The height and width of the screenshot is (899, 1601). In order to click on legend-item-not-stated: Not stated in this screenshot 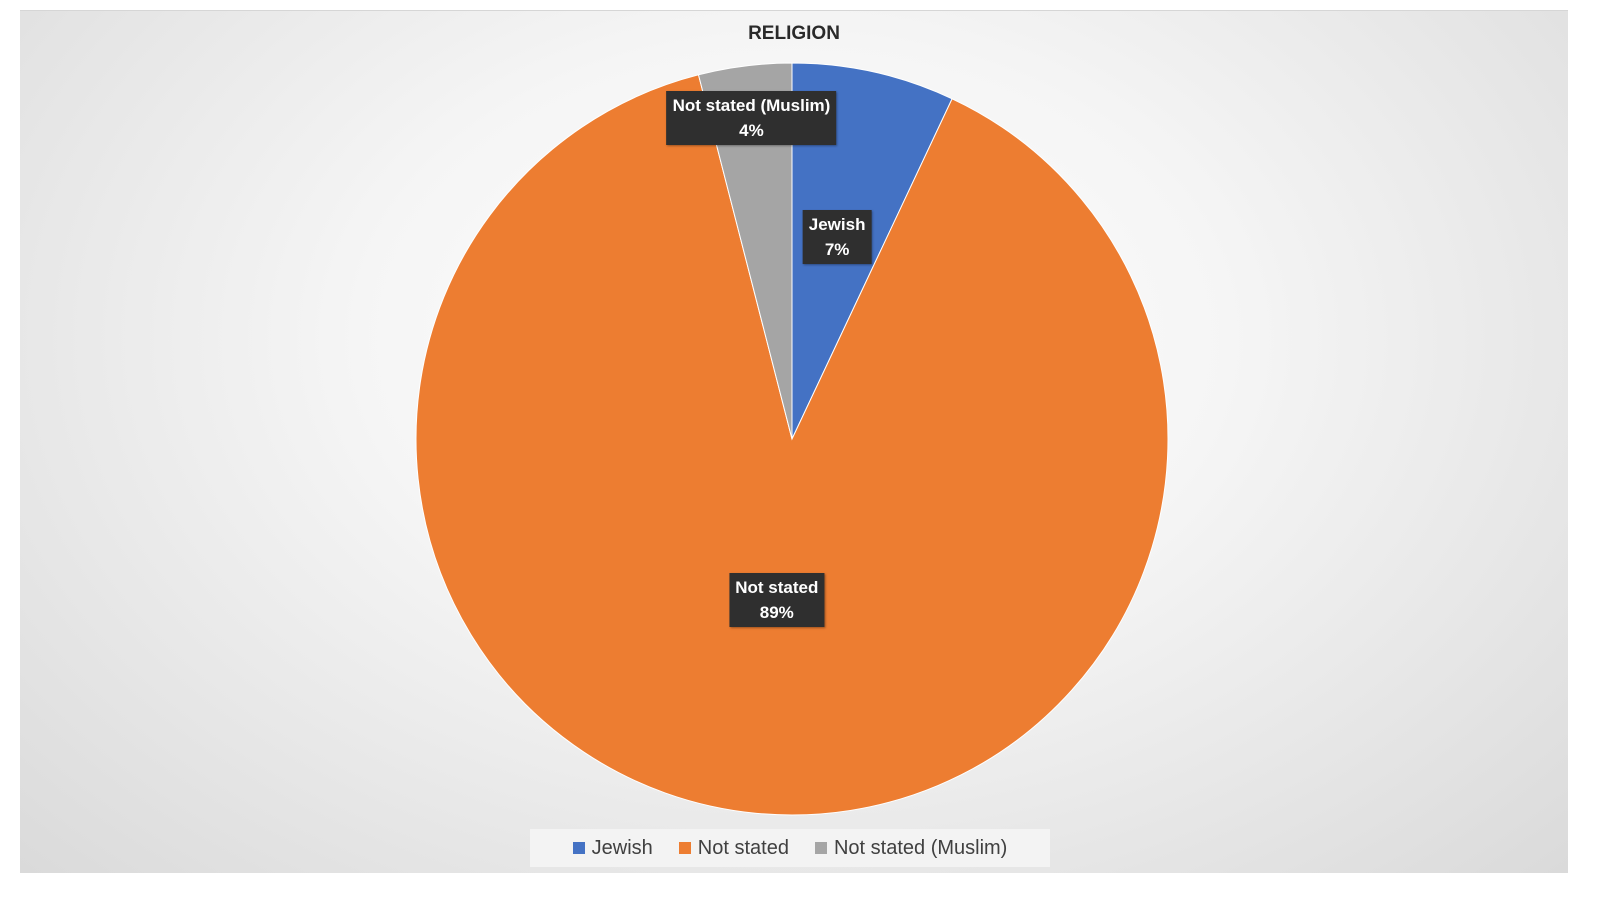, I will do `click(733, 848)`.